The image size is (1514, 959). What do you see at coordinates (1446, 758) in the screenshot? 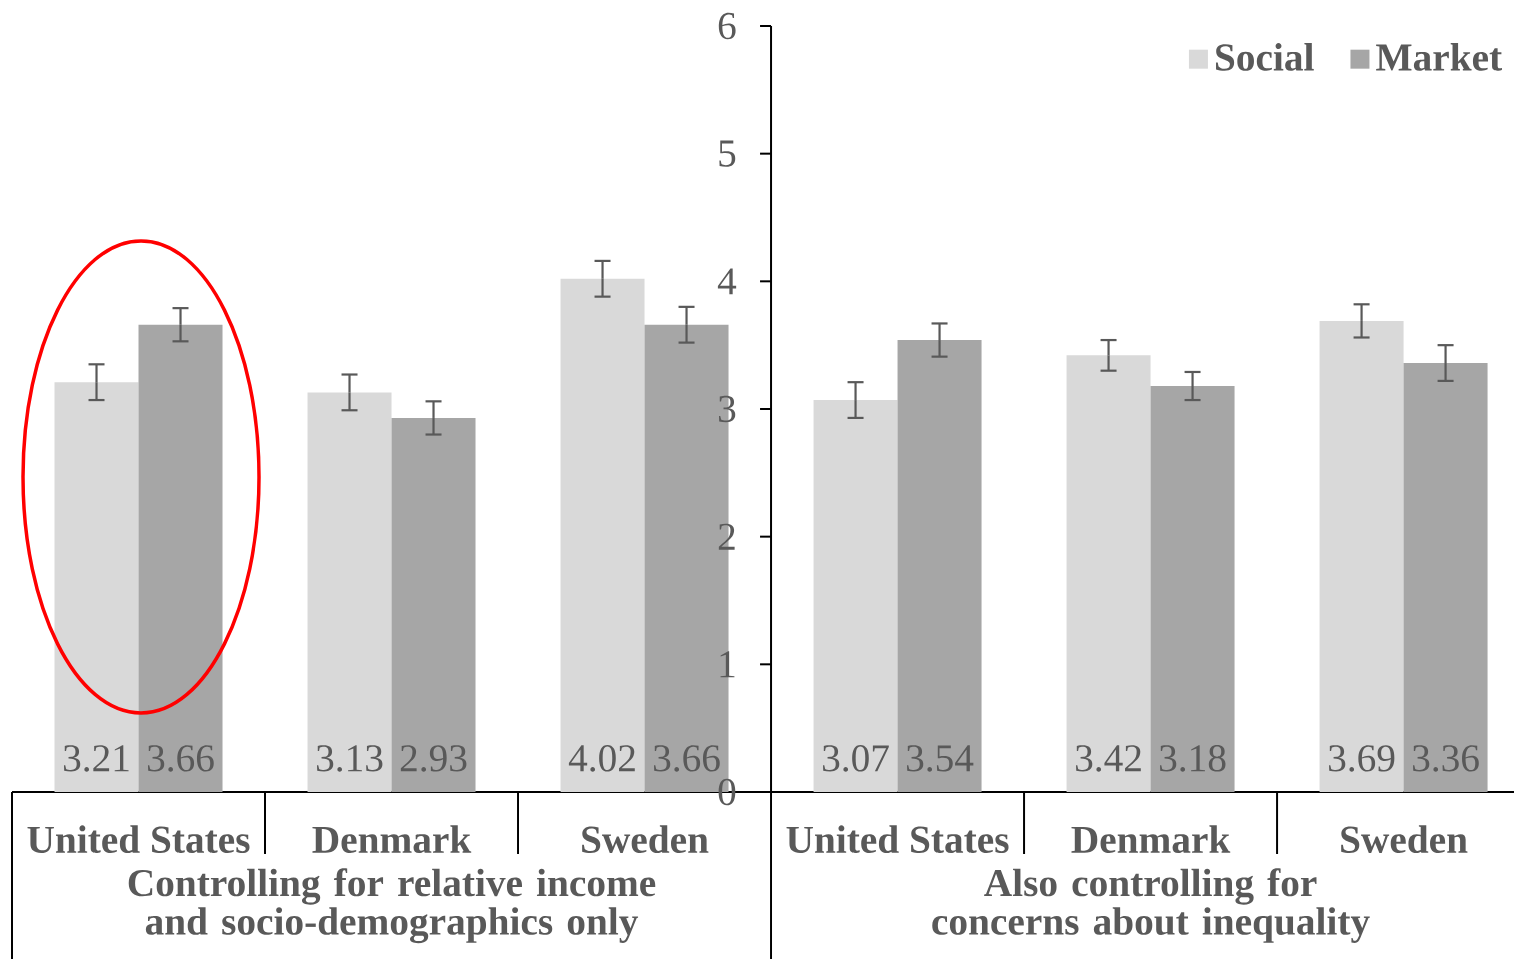
I see `data-label: 3.36` at bounding box center [1446, 758].